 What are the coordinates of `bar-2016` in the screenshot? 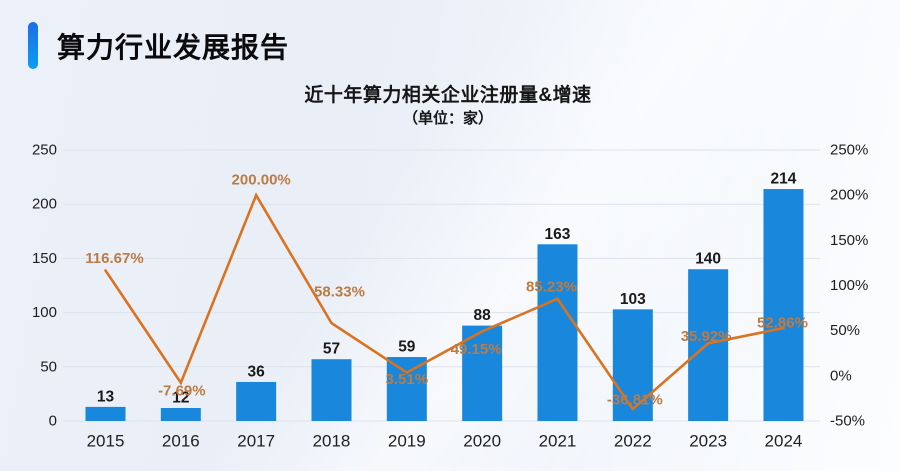 It's located at (180, 414).